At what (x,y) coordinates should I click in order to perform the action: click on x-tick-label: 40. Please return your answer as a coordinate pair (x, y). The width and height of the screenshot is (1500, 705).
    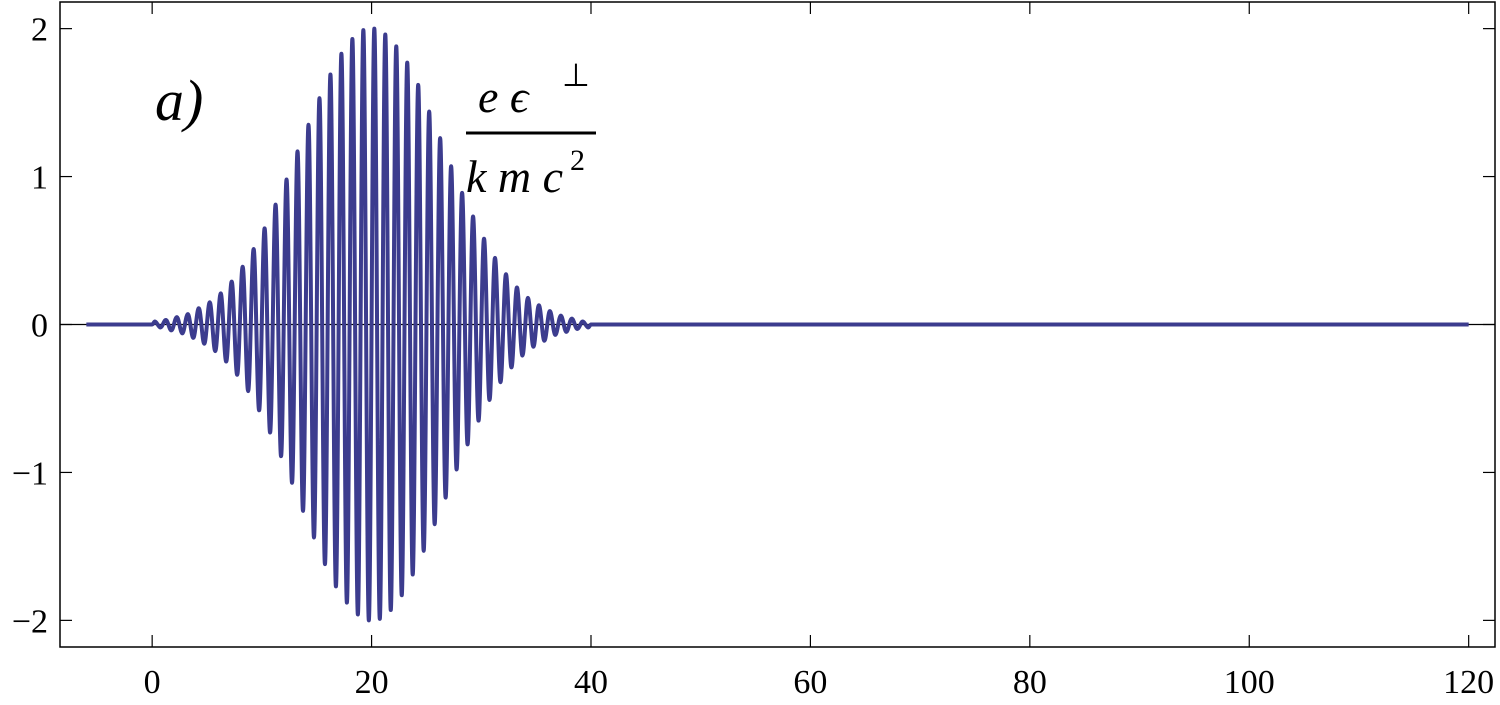
    Looking at the image, I should click on (591, 682).